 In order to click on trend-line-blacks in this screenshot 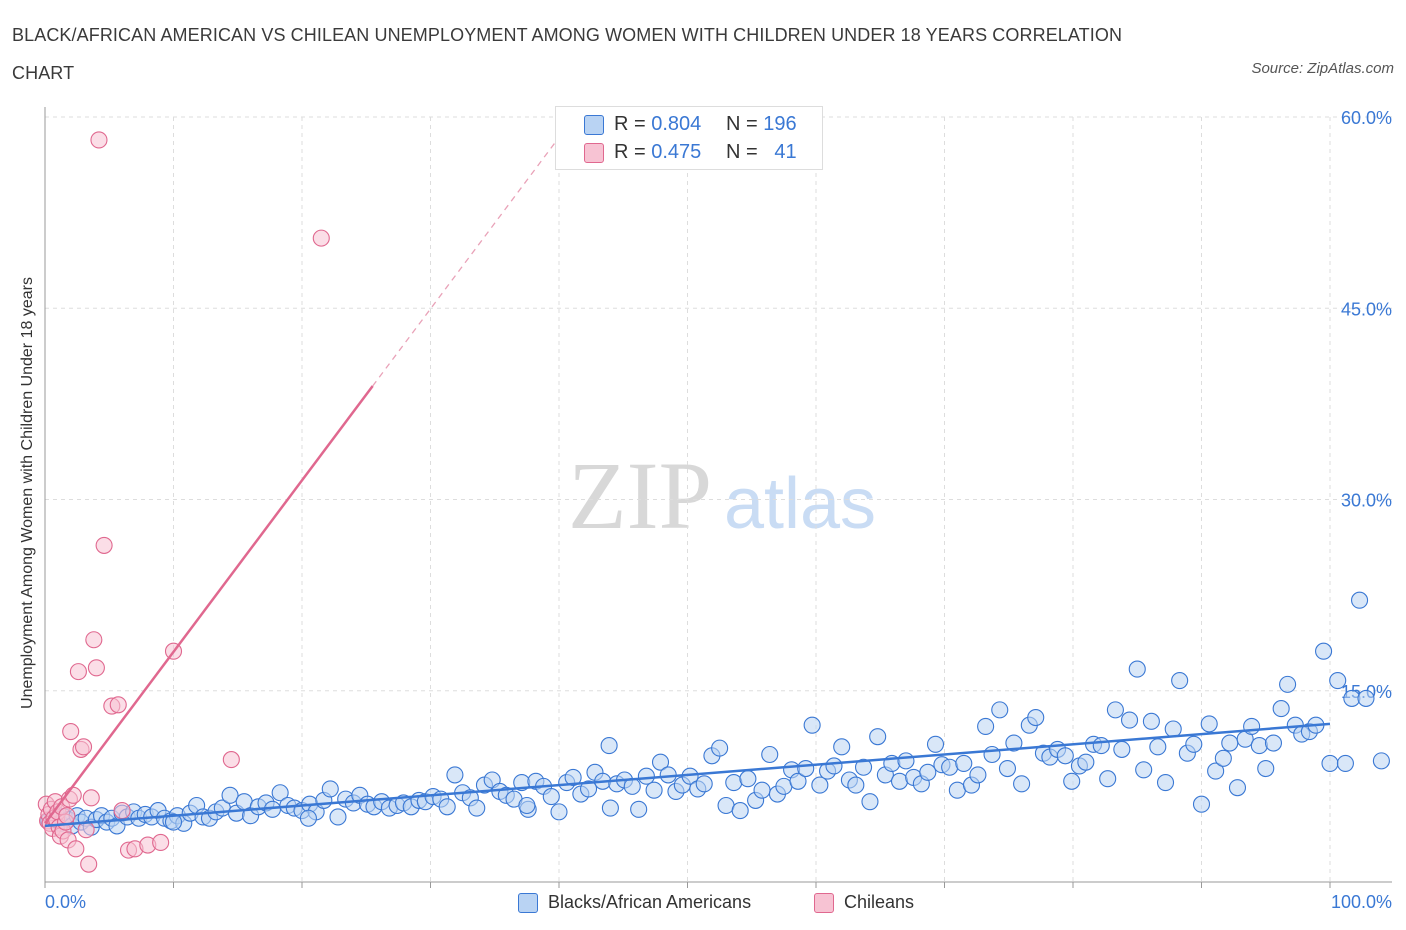, I will do `click(687, 775)`.